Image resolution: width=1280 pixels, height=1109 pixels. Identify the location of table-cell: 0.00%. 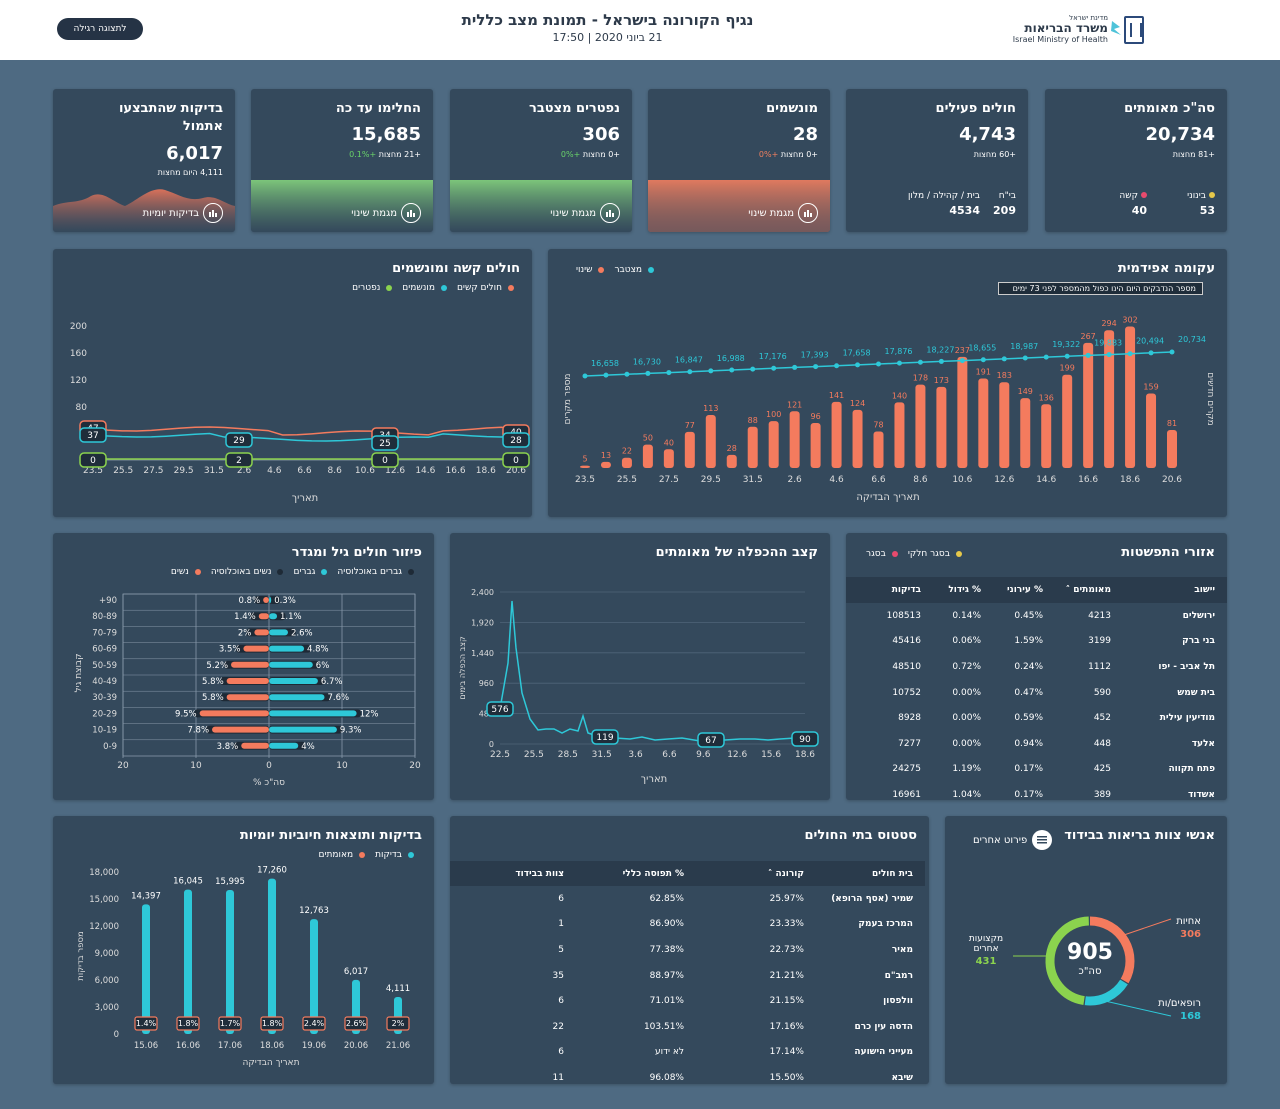
(966, 692).